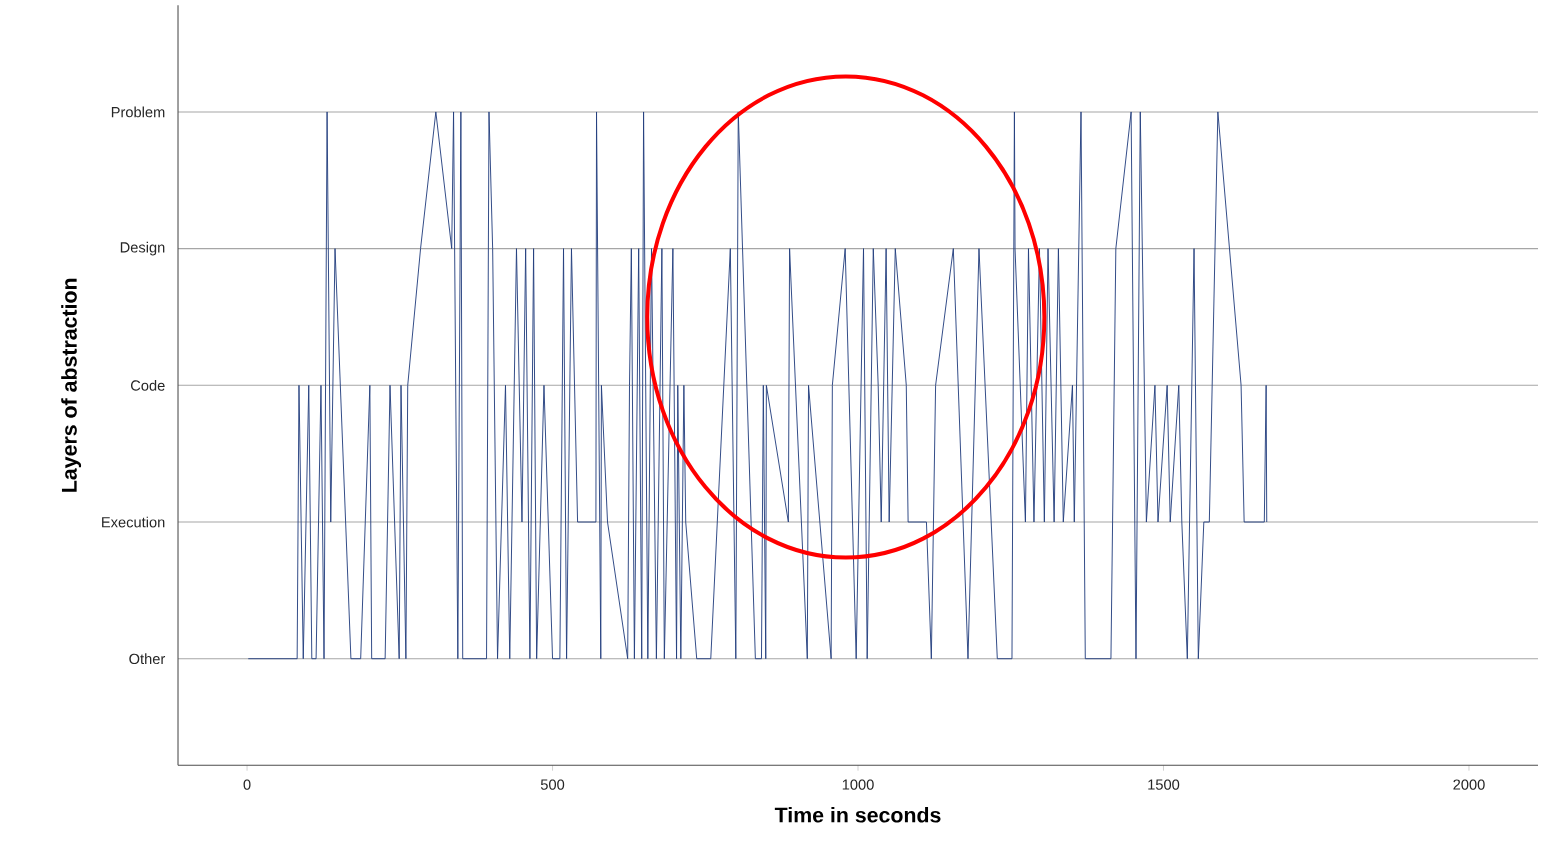  What do you see at coordinates (1164, 784) in the screenshot?
I see `x-tick-label: 1500` at bounding box center [1164, 784].